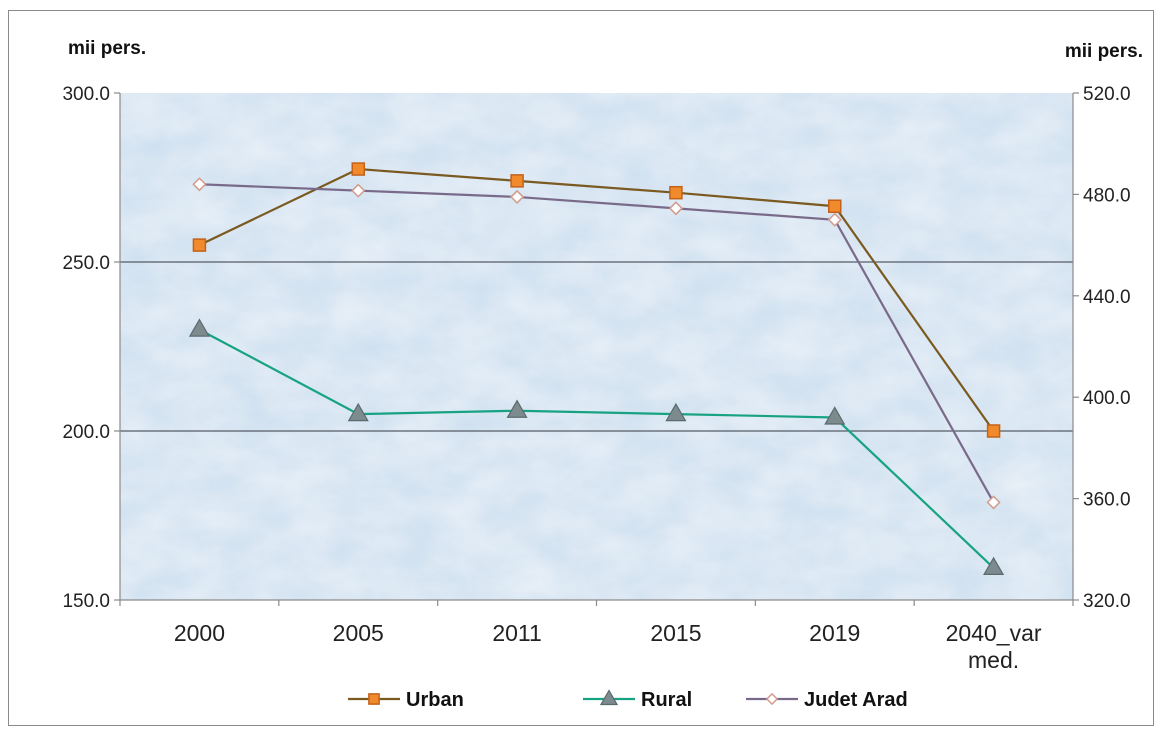  I want to click on x-category-label: 2005, so click(358, 633).